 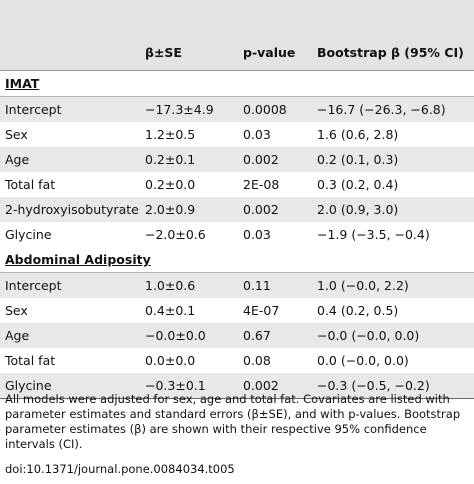 I want to click on cell: 0.4 (0.2, 0.5), so click(x=358, y=310).